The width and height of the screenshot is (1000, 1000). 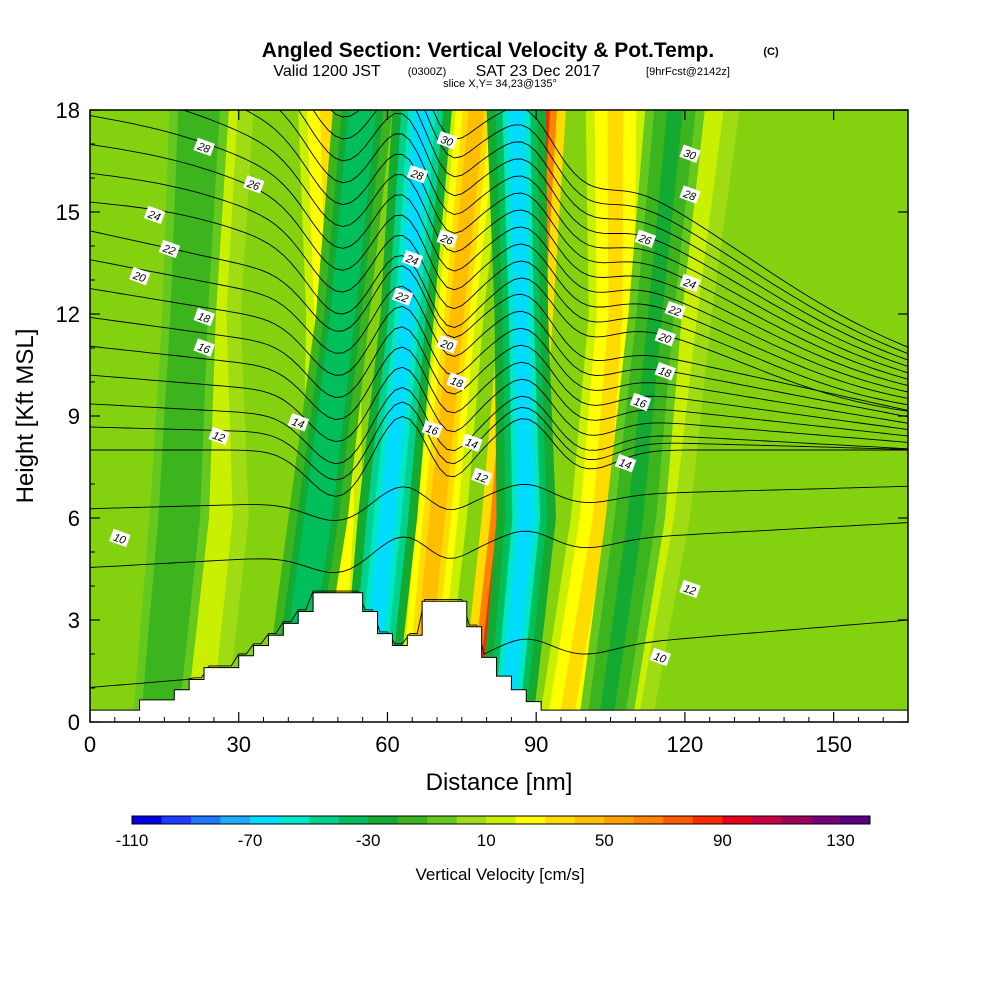 What do you see at coordinates (833, 744) in the screenshot?
I see `x-tick-label: 150` at bounding box center [833, 744].